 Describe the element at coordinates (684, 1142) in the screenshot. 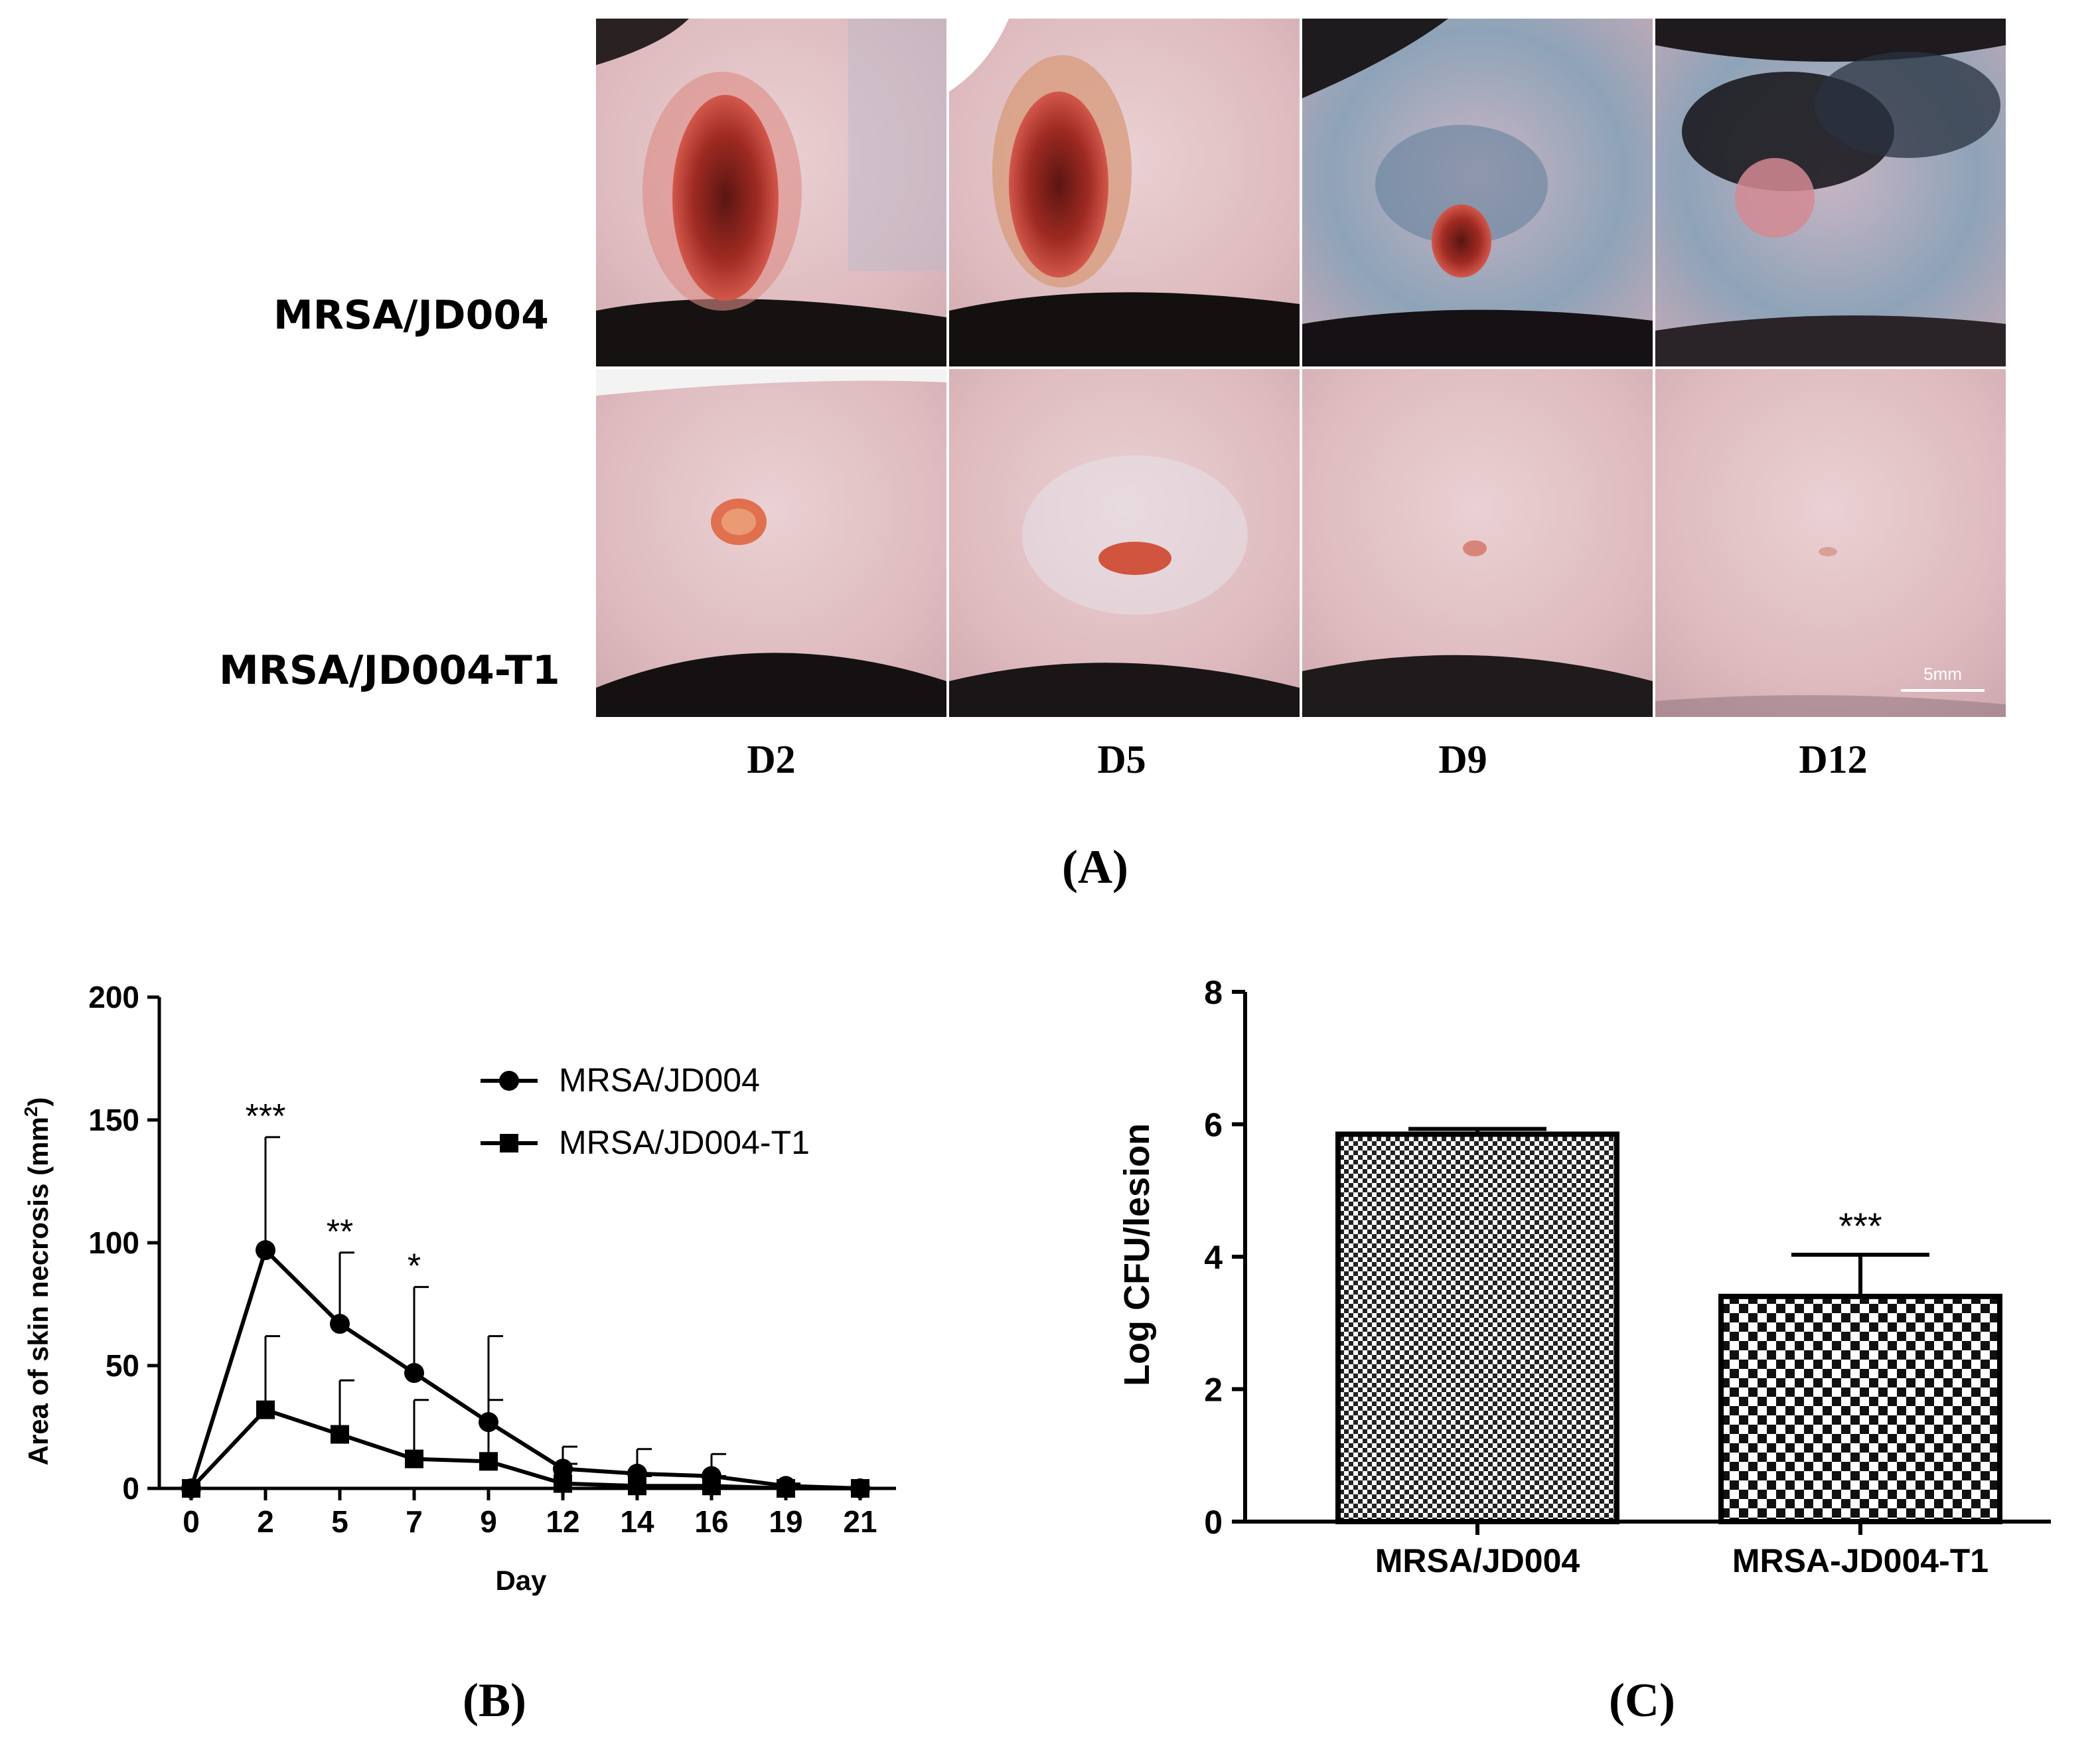

I see `legend-label-jd004-t1: MRSA/JD004-T1` at that location.